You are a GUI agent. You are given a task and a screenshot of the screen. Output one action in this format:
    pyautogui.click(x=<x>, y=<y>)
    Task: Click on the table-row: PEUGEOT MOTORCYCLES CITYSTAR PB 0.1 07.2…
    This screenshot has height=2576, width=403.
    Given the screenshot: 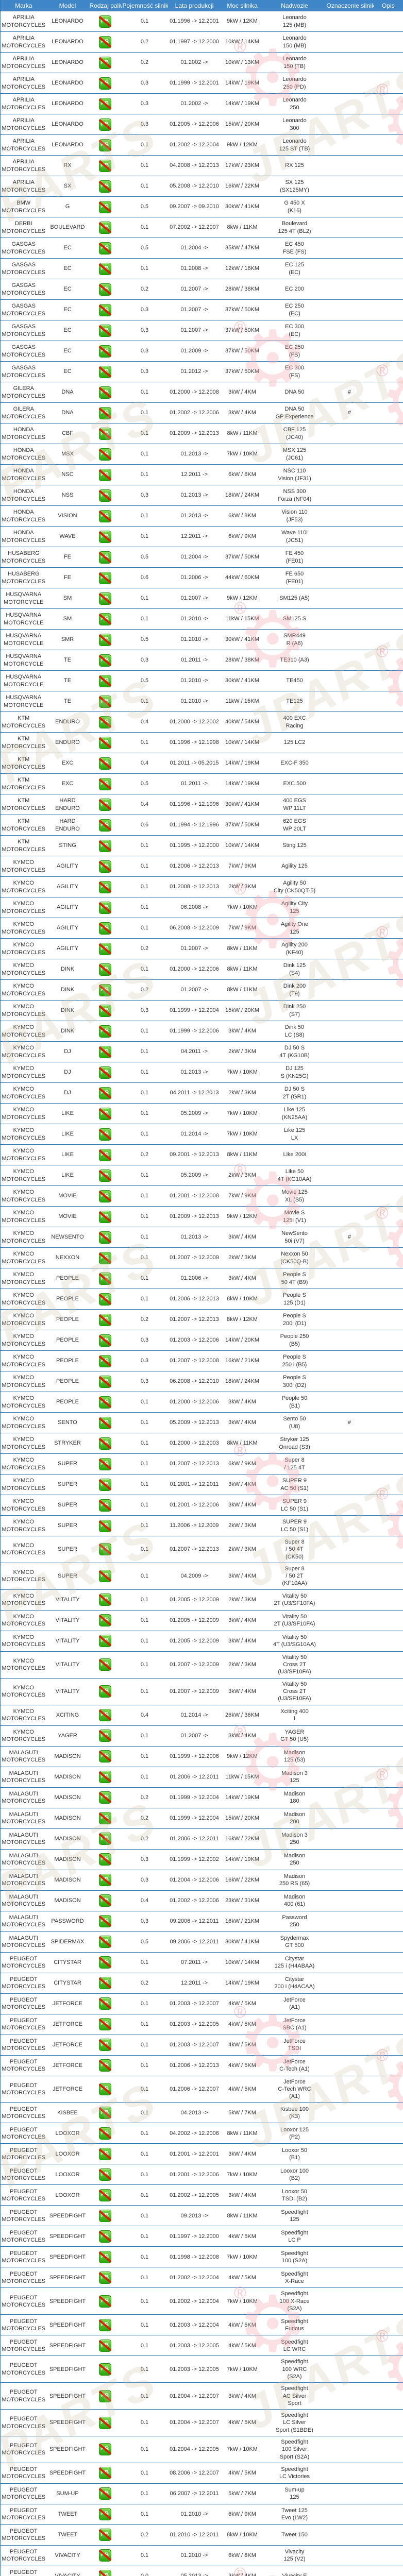 What is the action you would take?
    pyautogui.click(x=202, y=1963)
    